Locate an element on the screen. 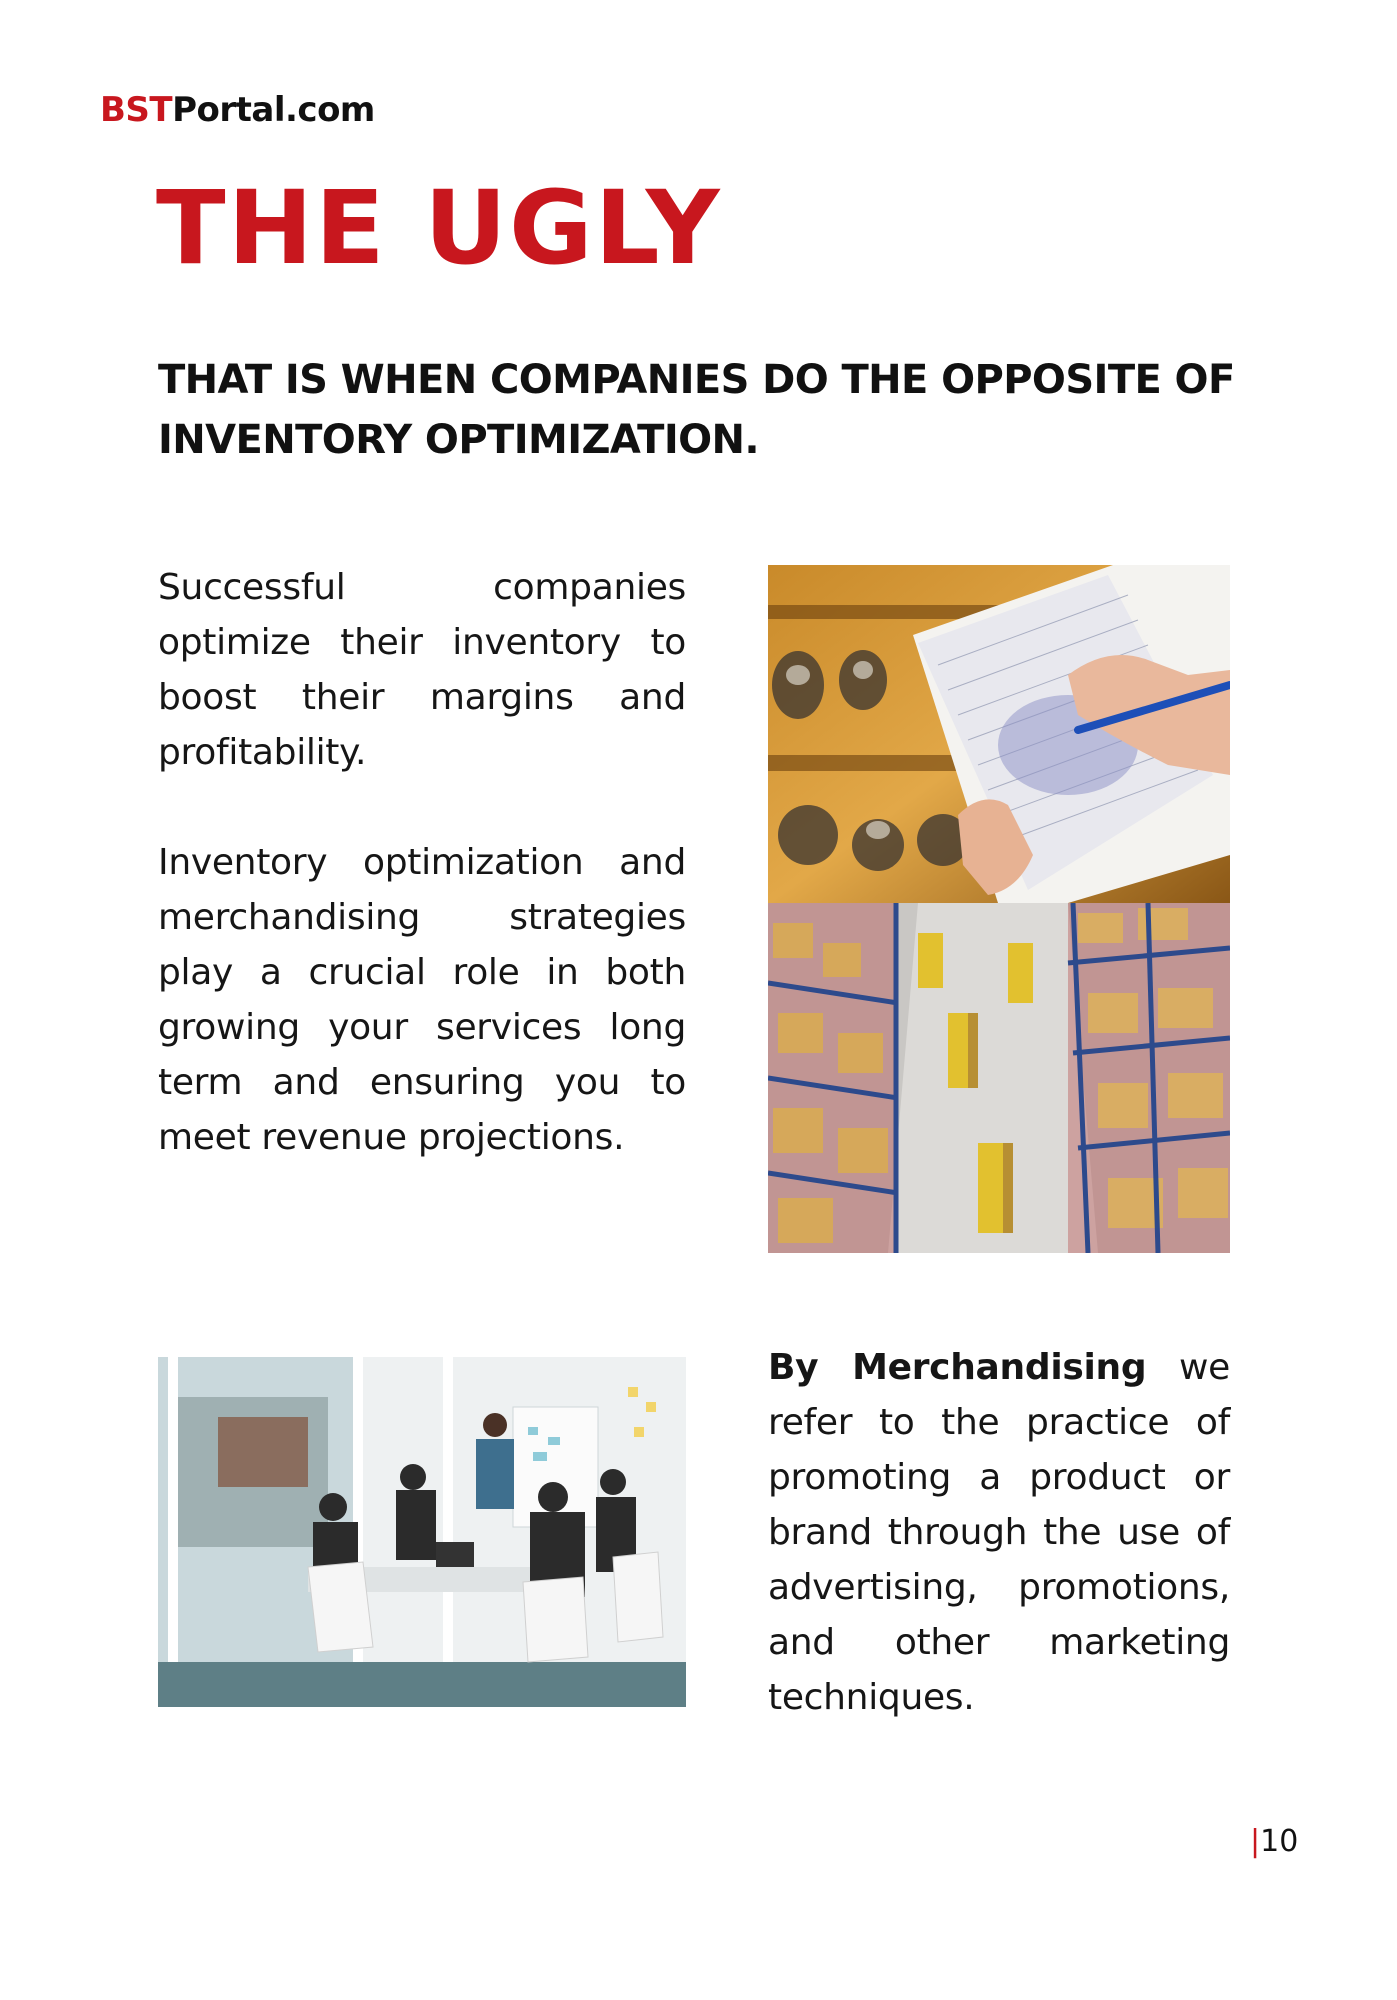 The image size is (1397, 2000). warehouse-photo is located at coordinates (999, 1078).